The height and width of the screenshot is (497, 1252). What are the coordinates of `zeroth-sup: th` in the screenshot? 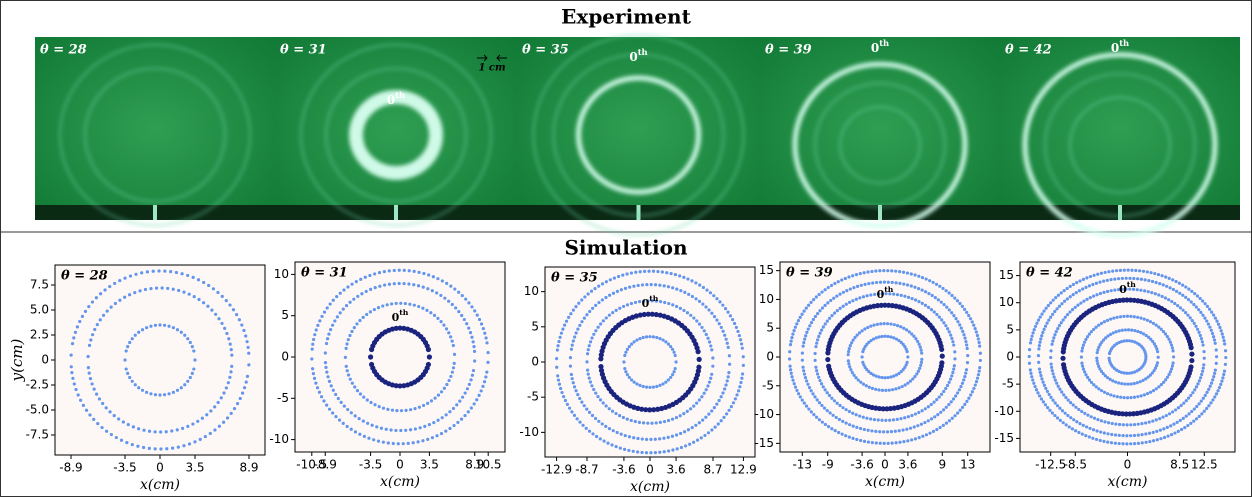 It's located at (400, 95).